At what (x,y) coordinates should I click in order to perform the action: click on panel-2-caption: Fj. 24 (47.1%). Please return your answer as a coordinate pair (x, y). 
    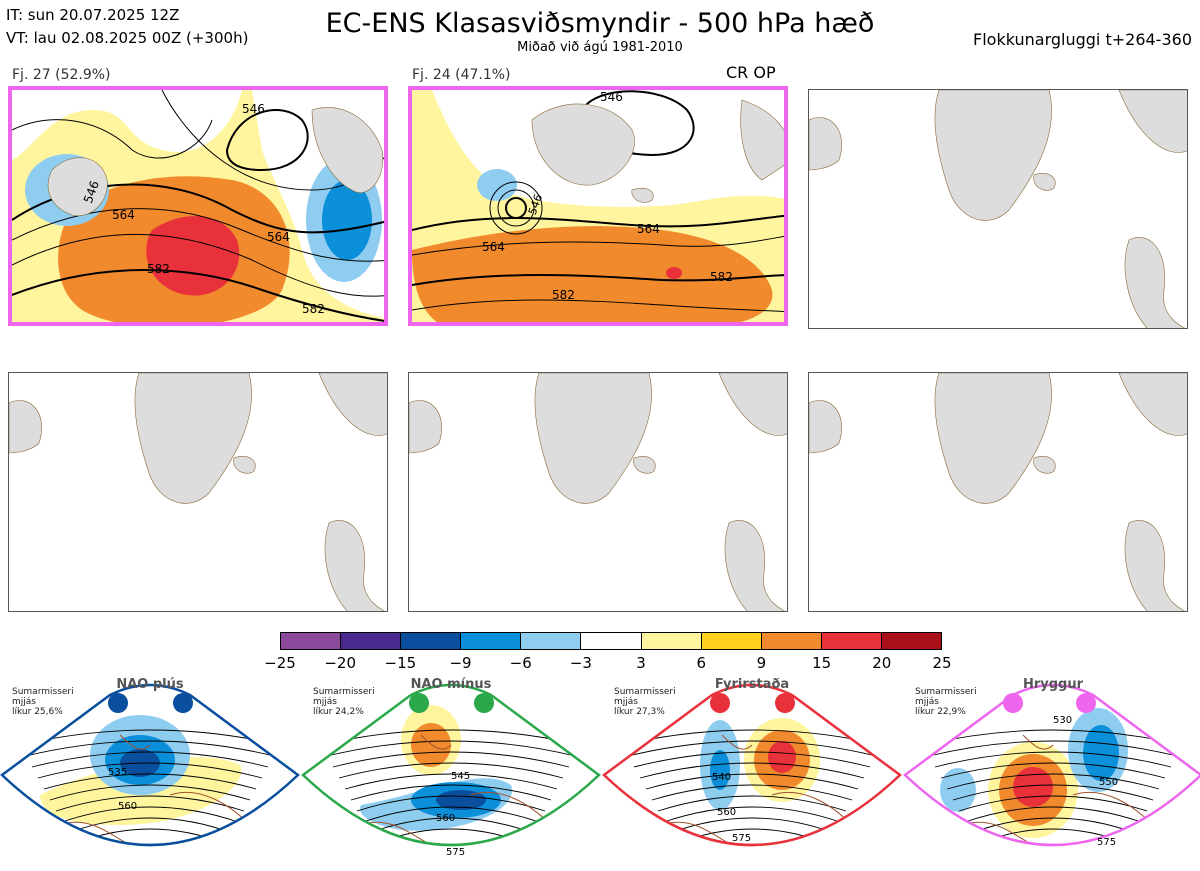
    Looking at the image, I should click on (461, 75).